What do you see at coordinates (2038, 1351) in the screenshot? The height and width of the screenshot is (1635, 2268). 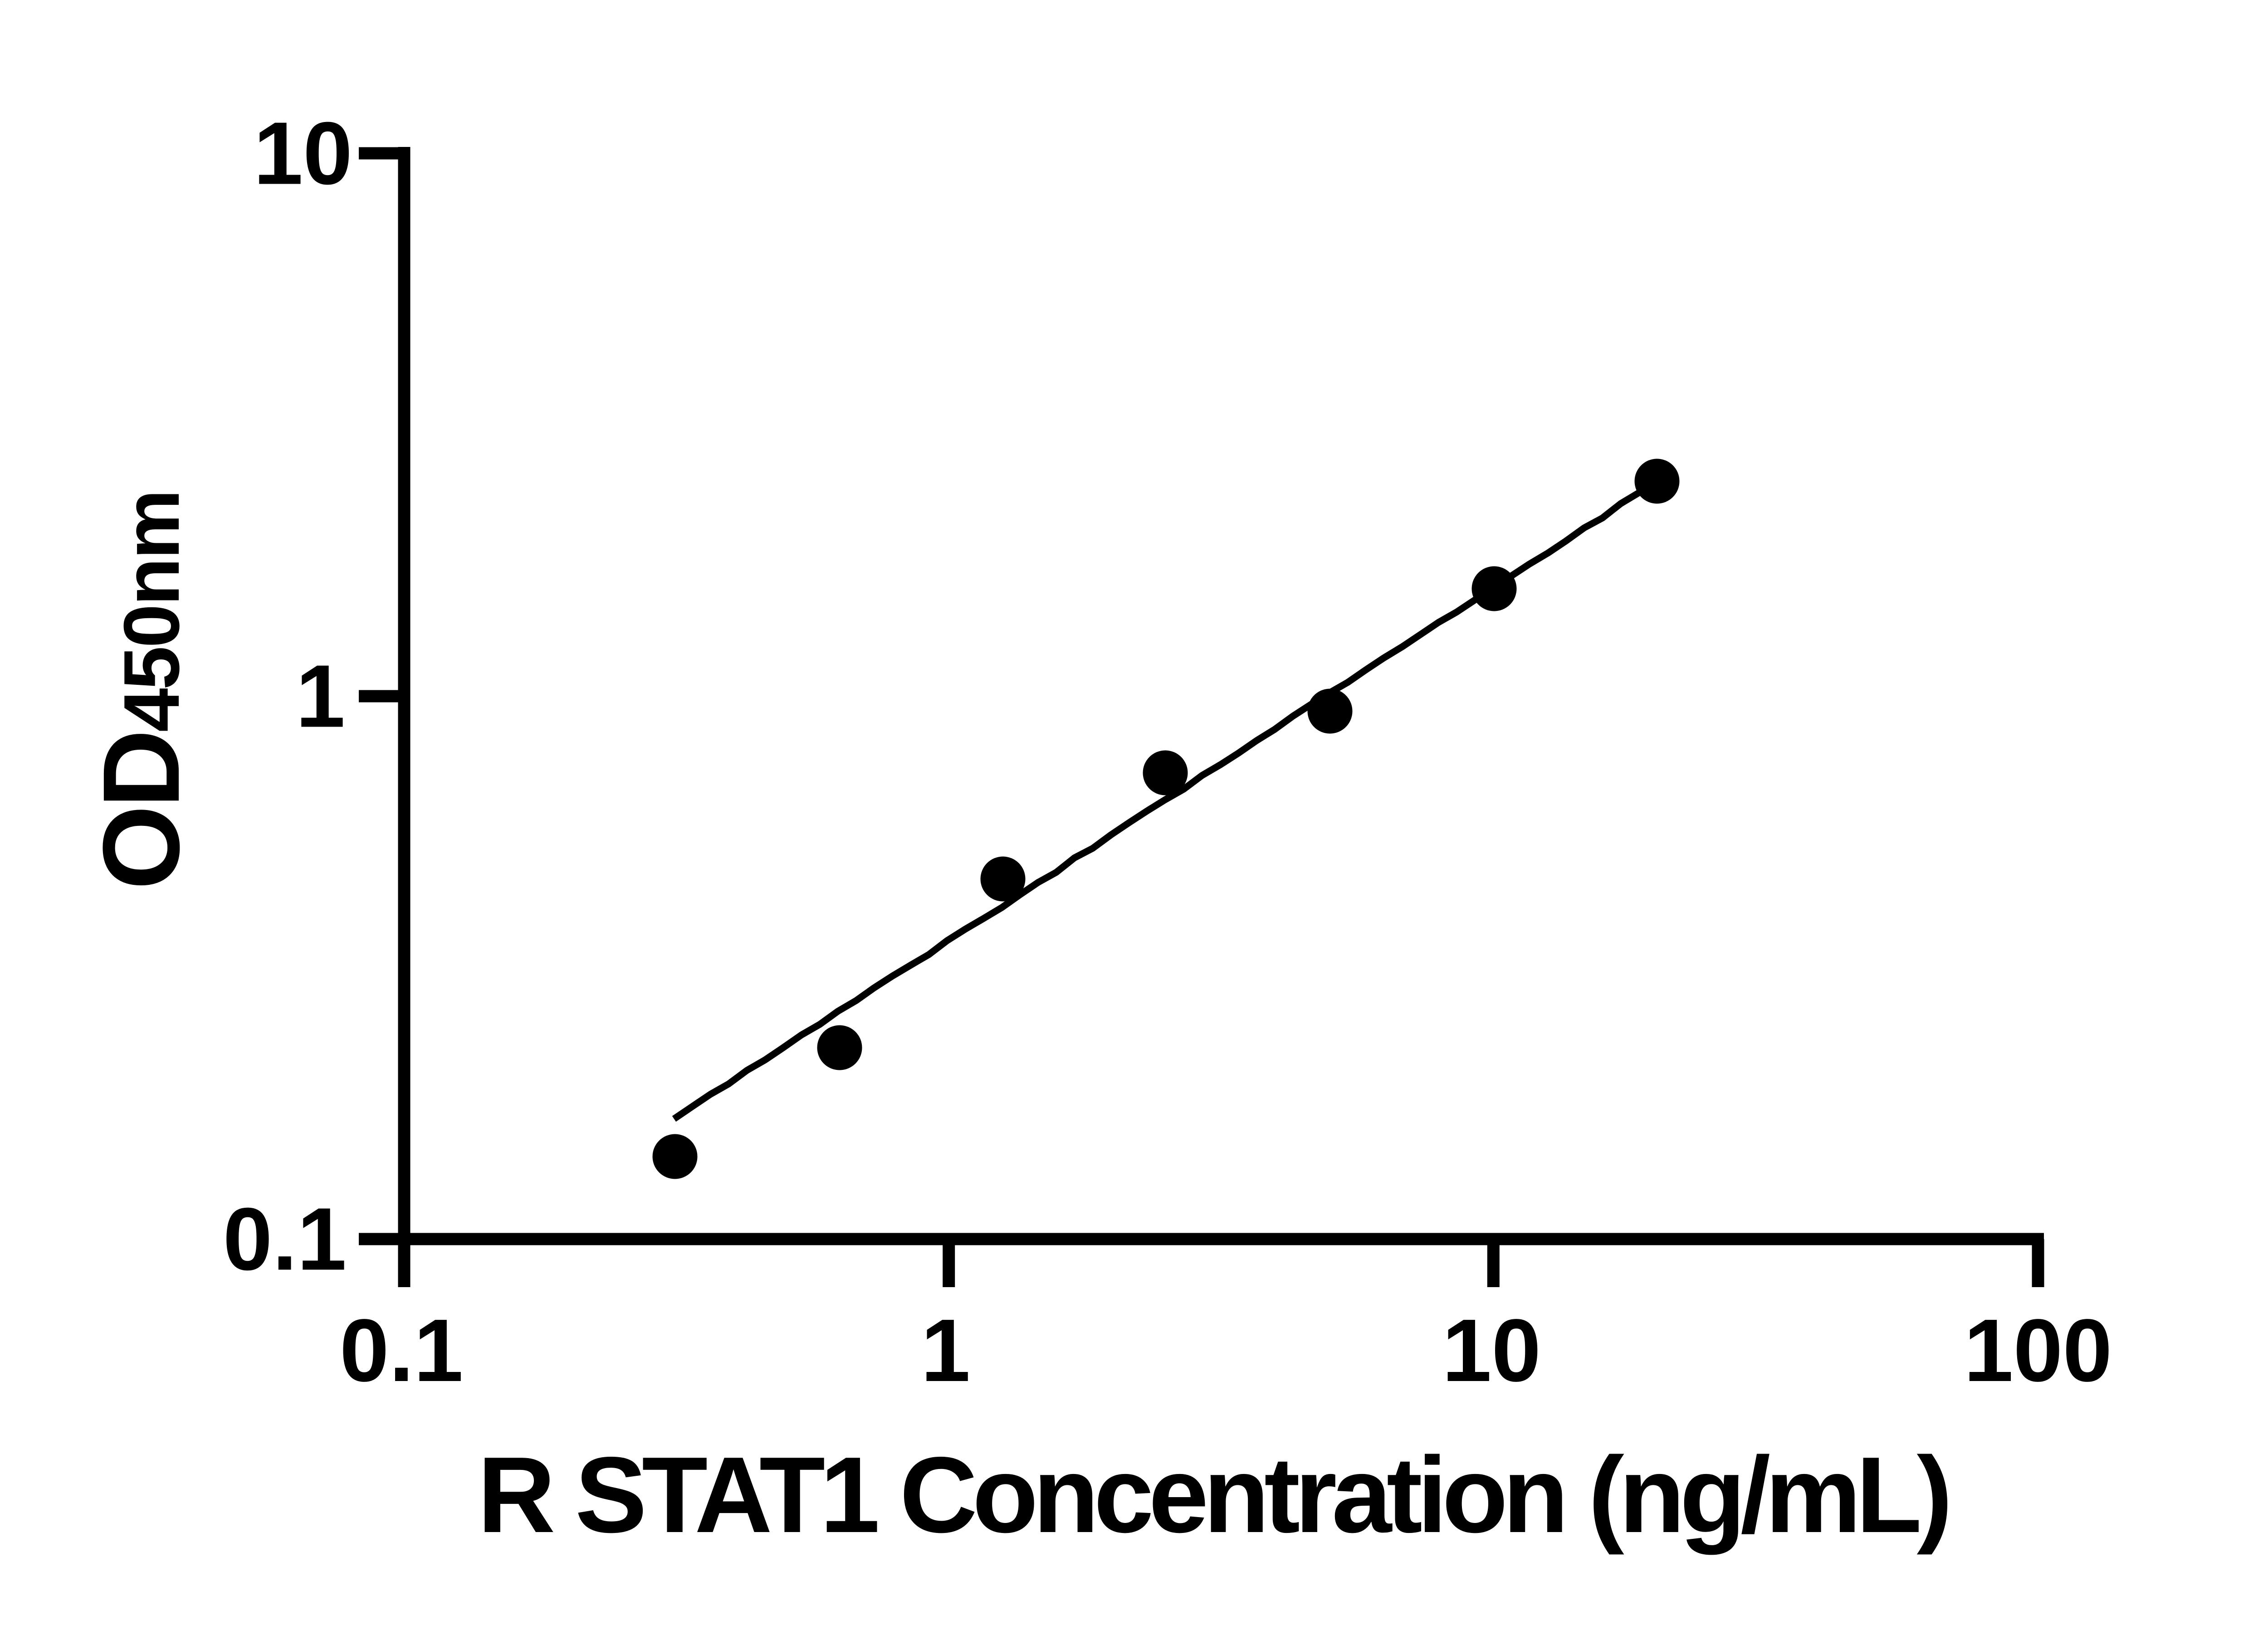 I see `svg-text: 100` at bounding box center [2038, 1351].